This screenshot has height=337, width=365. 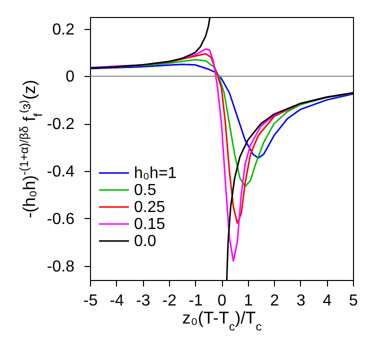 What do you see at coordinates (90, 301) in the screenshot?
I see `x-tick-label: -5` at bounding box center [90, 301].